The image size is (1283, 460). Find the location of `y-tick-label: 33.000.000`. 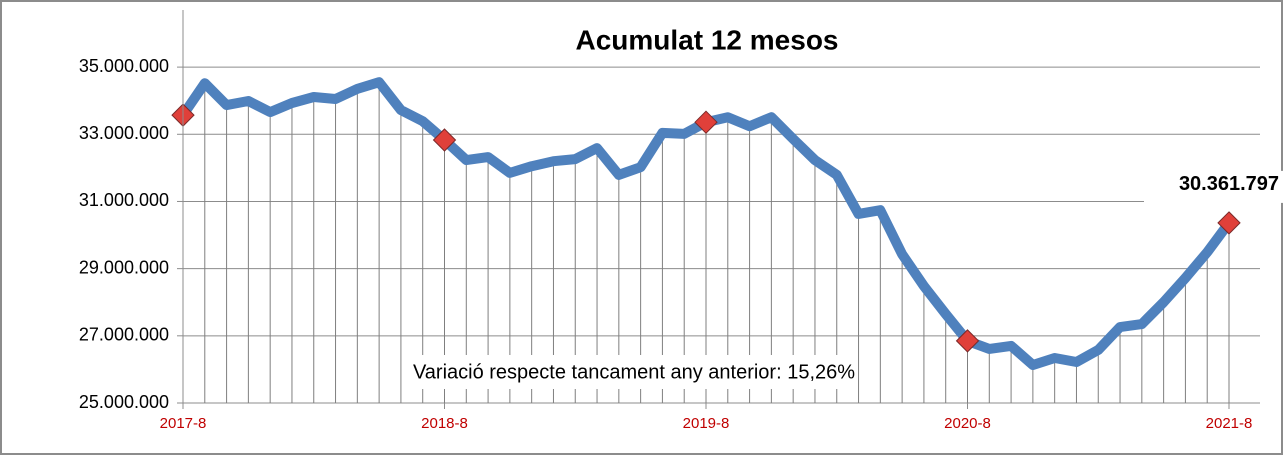

y-tick-label: 33.000.000 is located at coordinates (124, 133).